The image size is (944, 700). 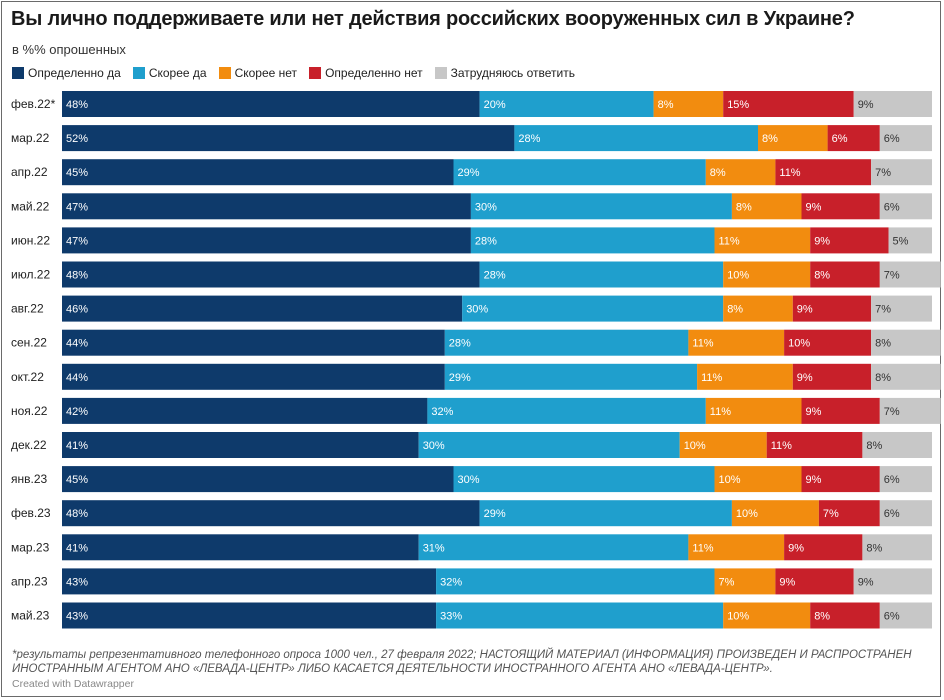 I want to click on data-label: 52%, so click(x=77, y=139).